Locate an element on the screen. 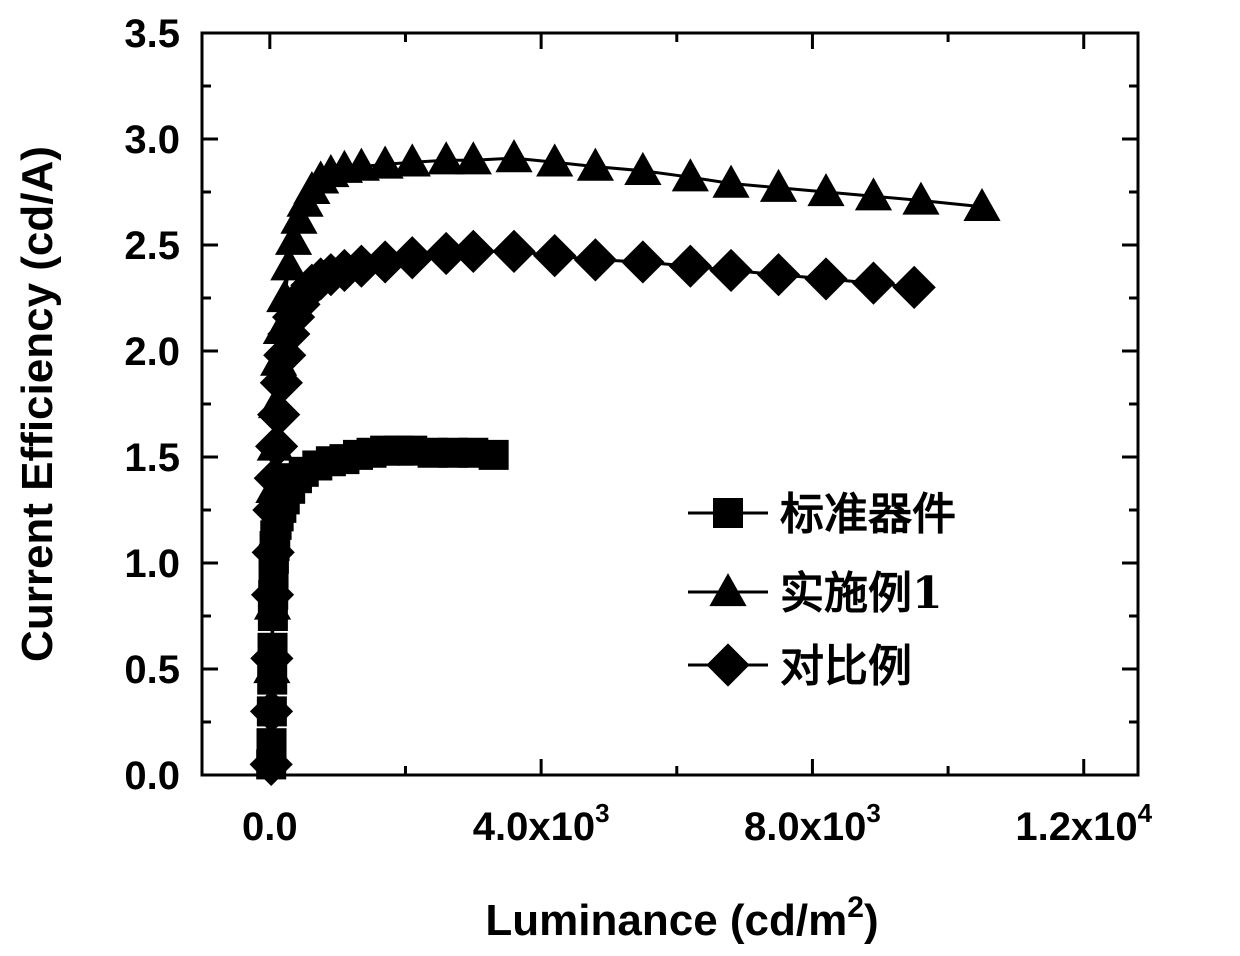 The height and width of the screenshot is (956, 1240). x-axis-title-superscript: 2 is located at coordinates (855, 907).